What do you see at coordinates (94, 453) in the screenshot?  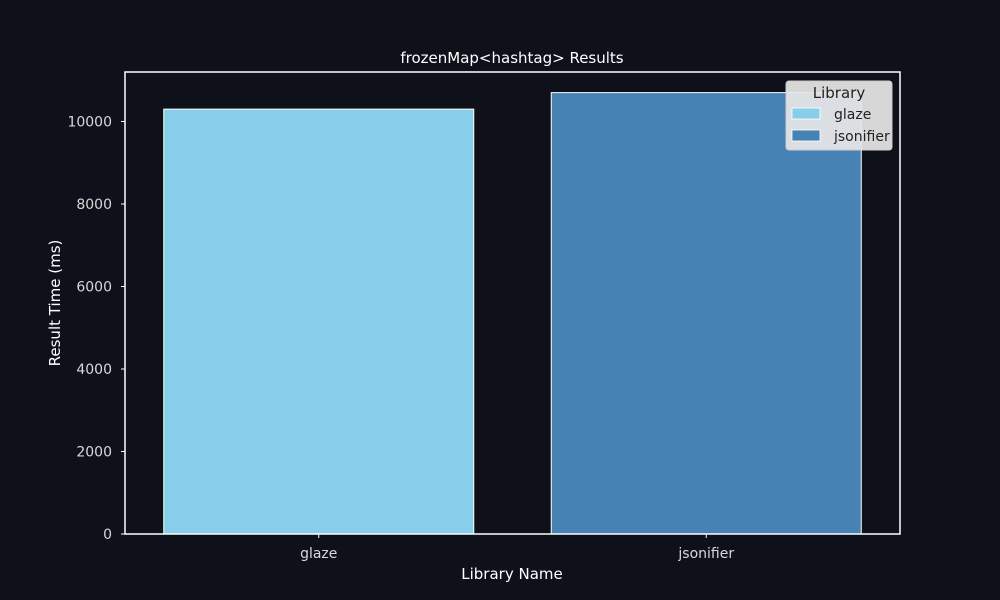 I see `y-tick-label-2000: 2000` at bounding box center [94, 453].